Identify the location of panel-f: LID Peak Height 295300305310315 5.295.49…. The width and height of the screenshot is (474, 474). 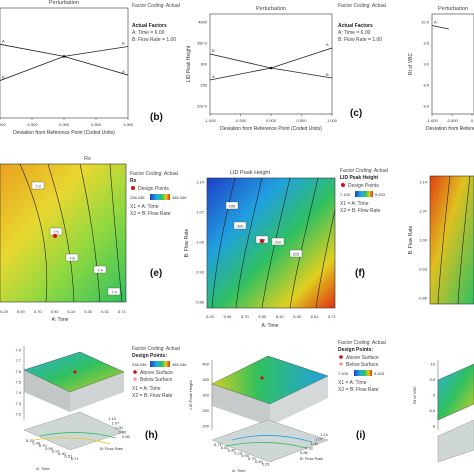
(286, 248).